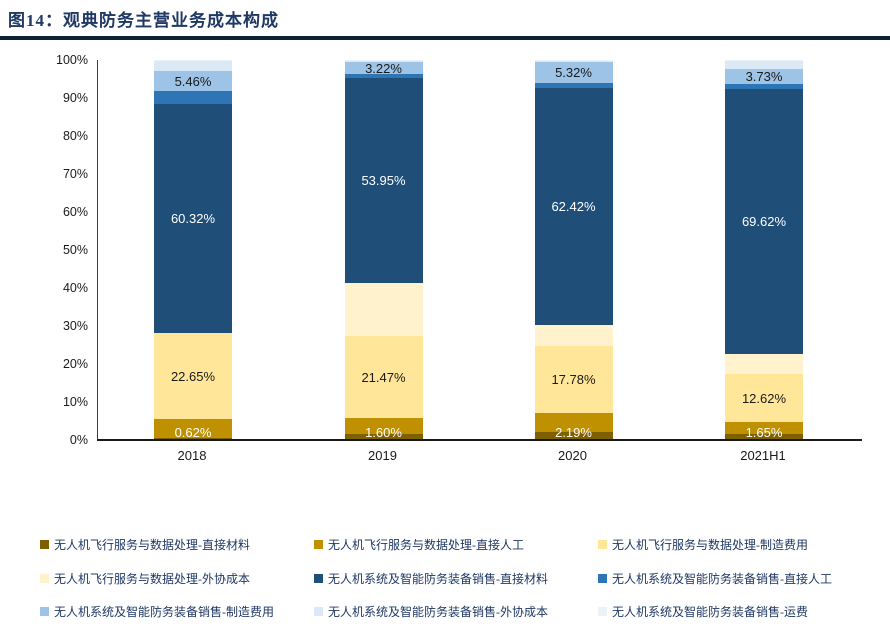 This screenshot has width=890, height=636. What do you see at coordinates (192, 455) in the screenshot?
I see `x-axis-category-label: 2018` at bounding box center [192, 455].